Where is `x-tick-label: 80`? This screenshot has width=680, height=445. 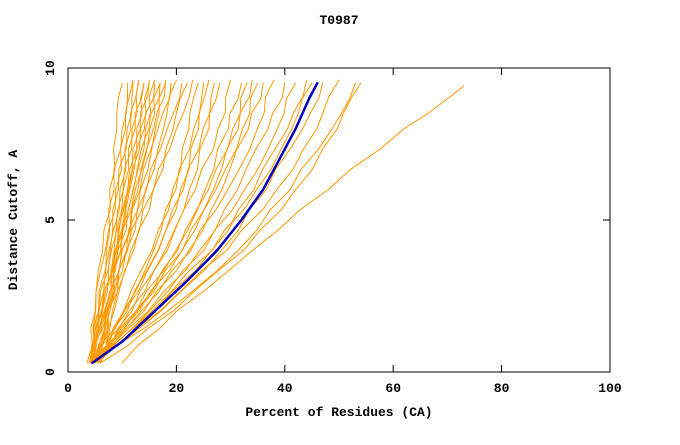 x-tick-label: 80 is located at coordinates (502, 388).